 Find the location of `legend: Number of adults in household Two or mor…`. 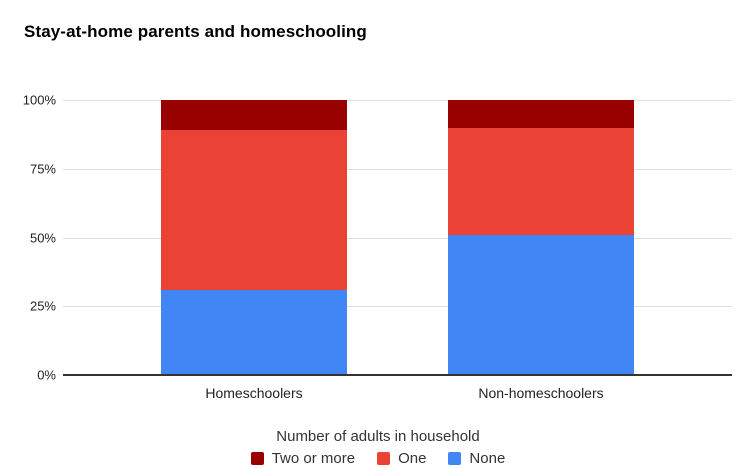

legend: Number of adults in household Two or mor… is located at coordinates (378, 447).